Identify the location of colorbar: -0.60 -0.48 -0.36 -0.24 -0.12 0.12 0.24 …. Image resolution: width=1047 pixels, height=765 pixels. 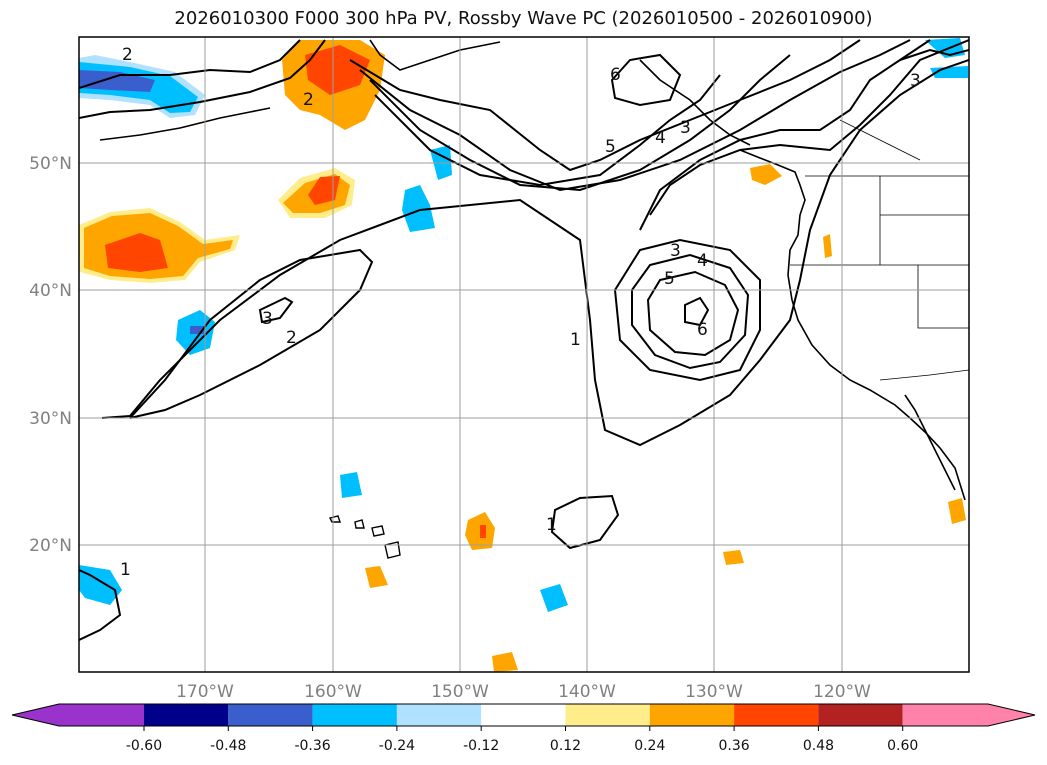
(523, 728).